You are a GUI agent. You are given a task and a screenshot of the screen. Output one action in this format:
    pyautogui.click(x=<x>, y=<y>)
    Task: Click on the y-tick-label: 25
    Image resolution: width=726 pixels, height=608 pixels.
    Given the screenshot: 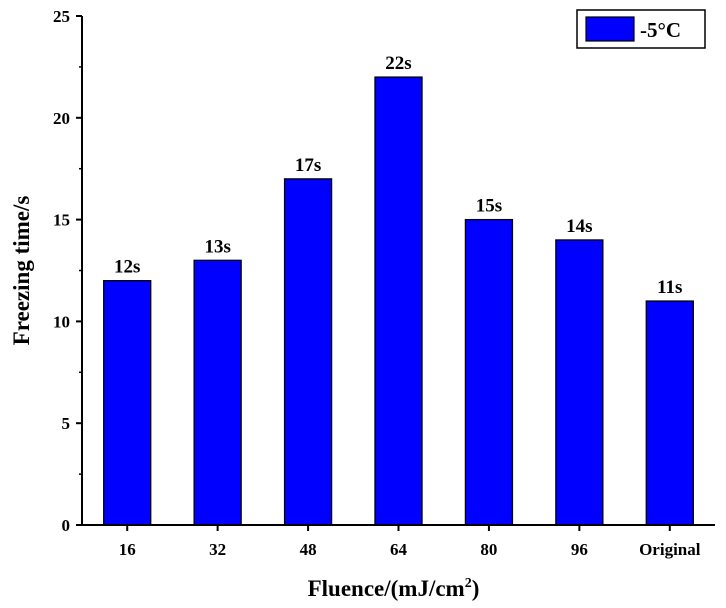 What is the action you would take?
    pyautogui.click(x=61, y=16)
    